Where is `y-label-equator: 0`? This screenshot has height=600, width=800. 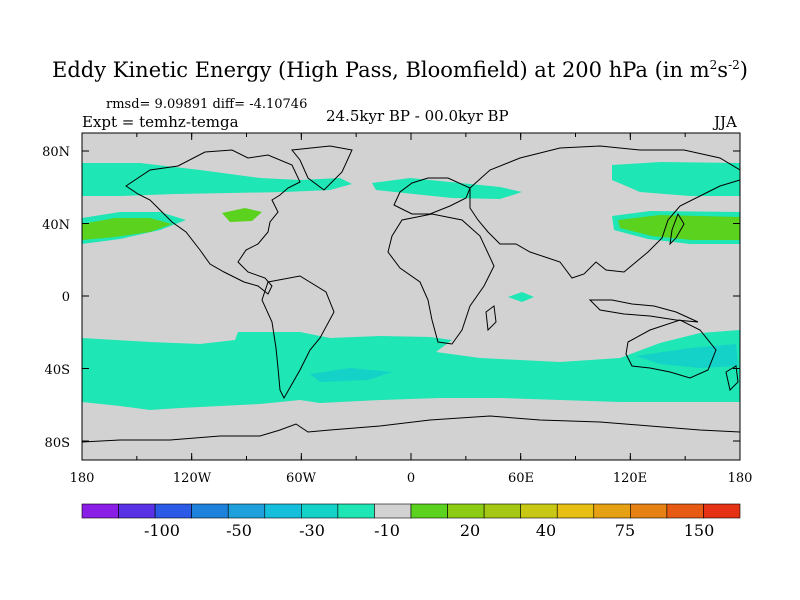 y-label-equator: 0 is located at coordinates (65, 297).